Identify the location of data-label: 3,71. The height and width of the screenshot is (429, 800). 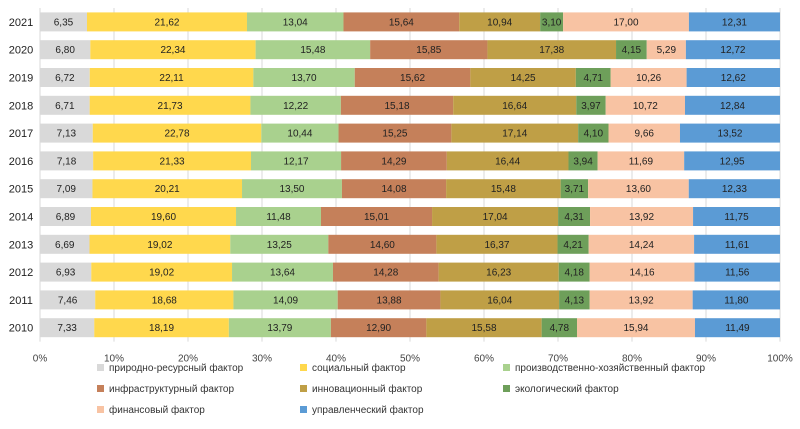
(575, 189).